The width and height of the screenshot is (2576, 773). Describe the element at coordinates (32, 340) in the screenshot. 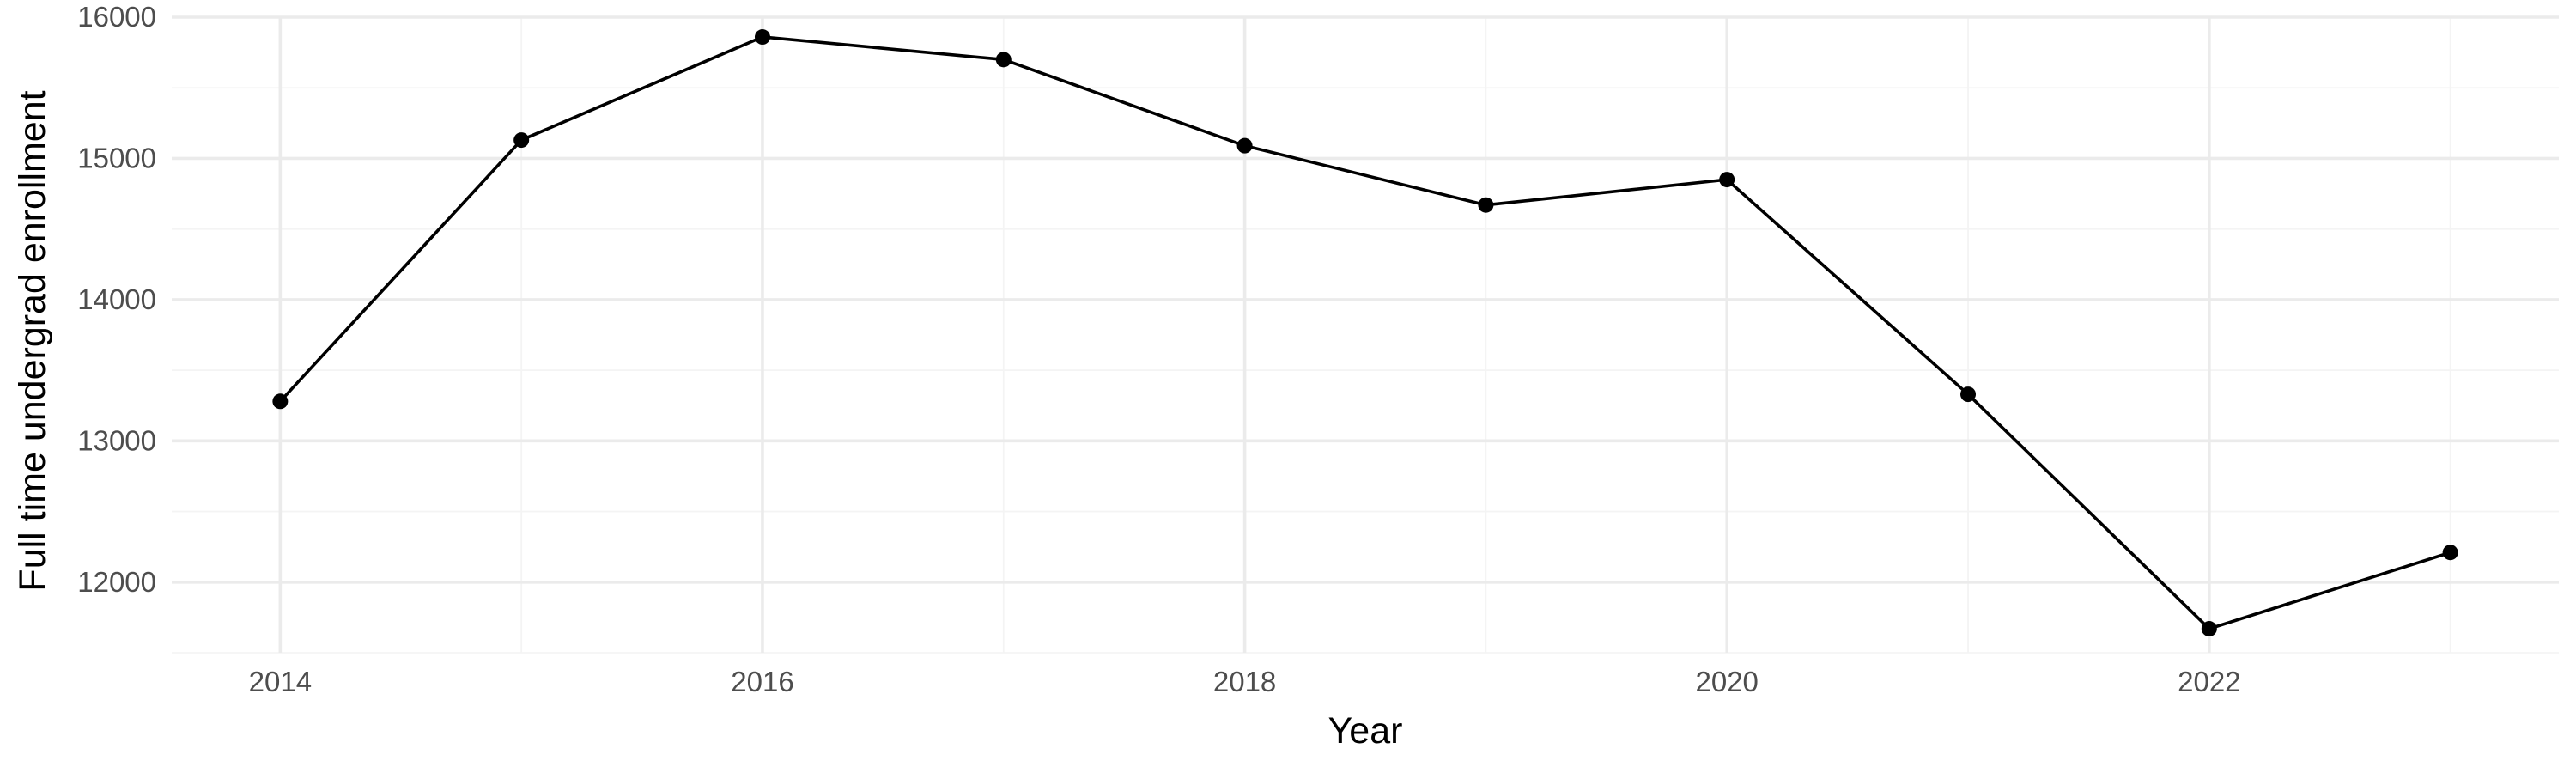

I see `y-axis-title: Full time undergrad enrollment` at that location.